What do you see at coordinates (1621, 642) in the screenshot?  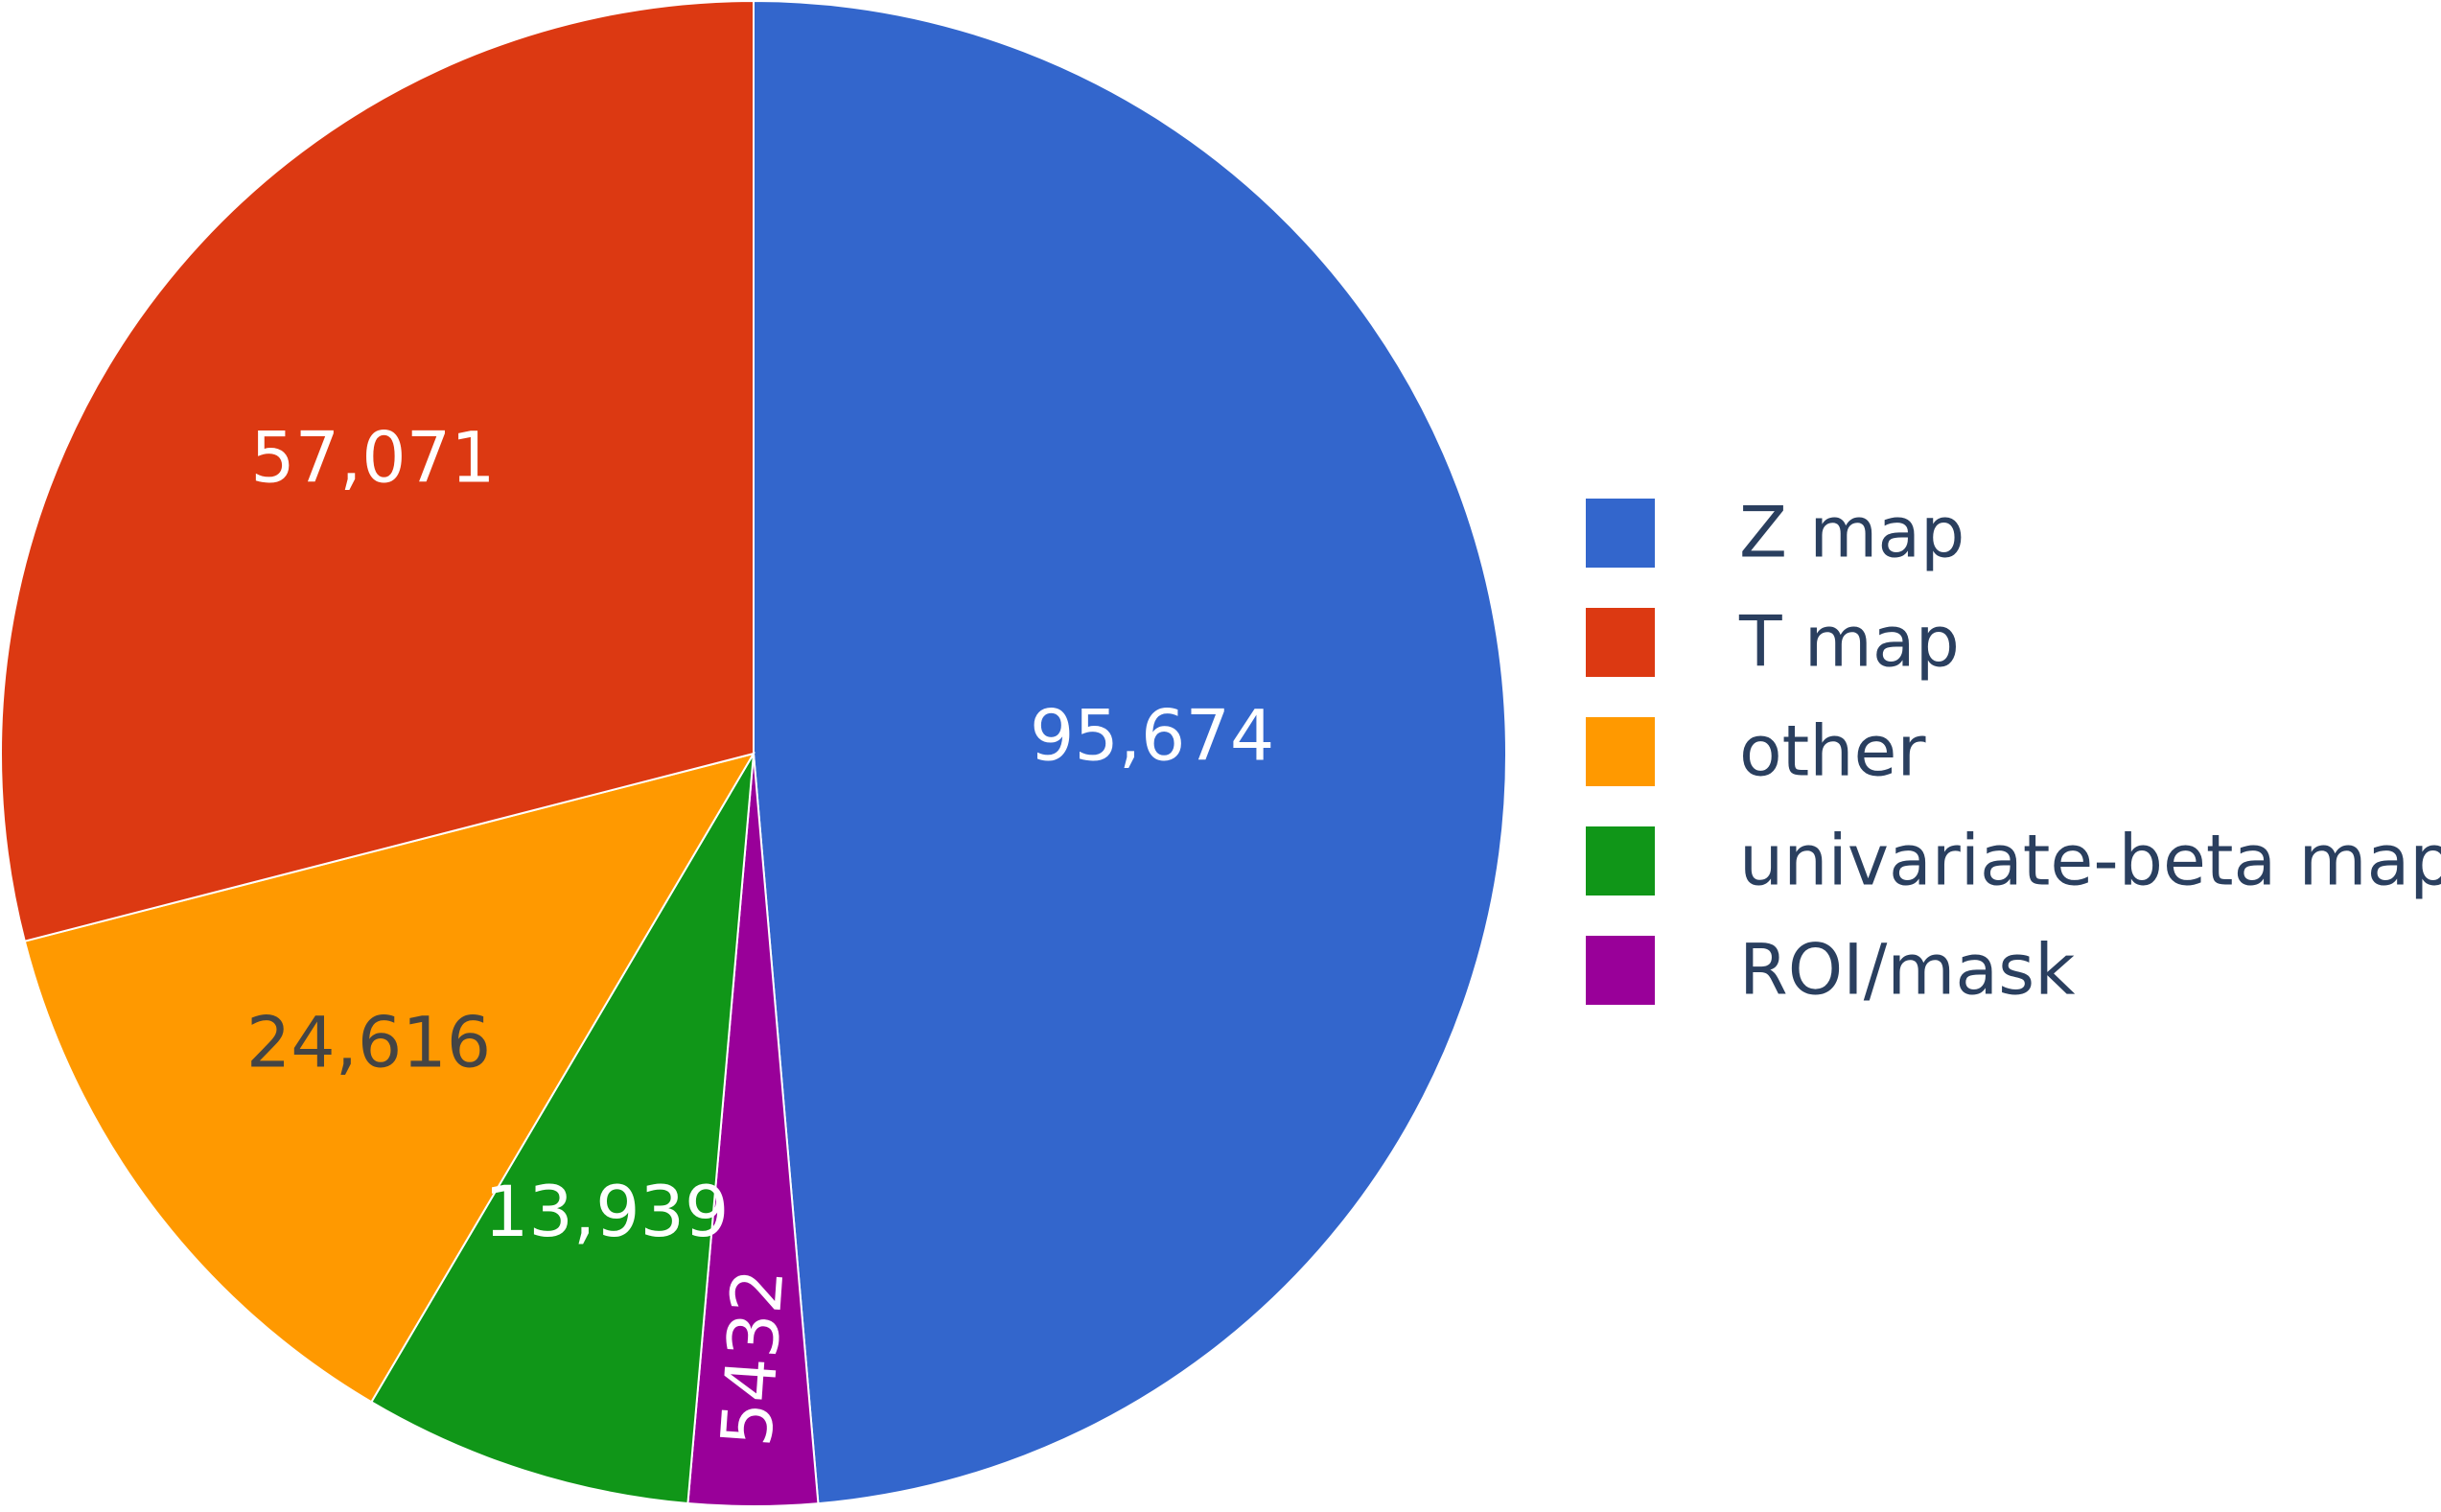 I see `legend-swatch-t-map` at bounding box center [1621, 642].